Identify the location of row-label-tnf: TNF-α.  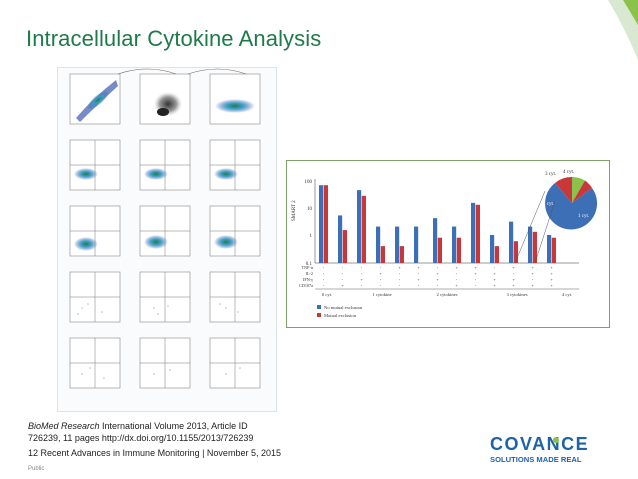
(308, 267).